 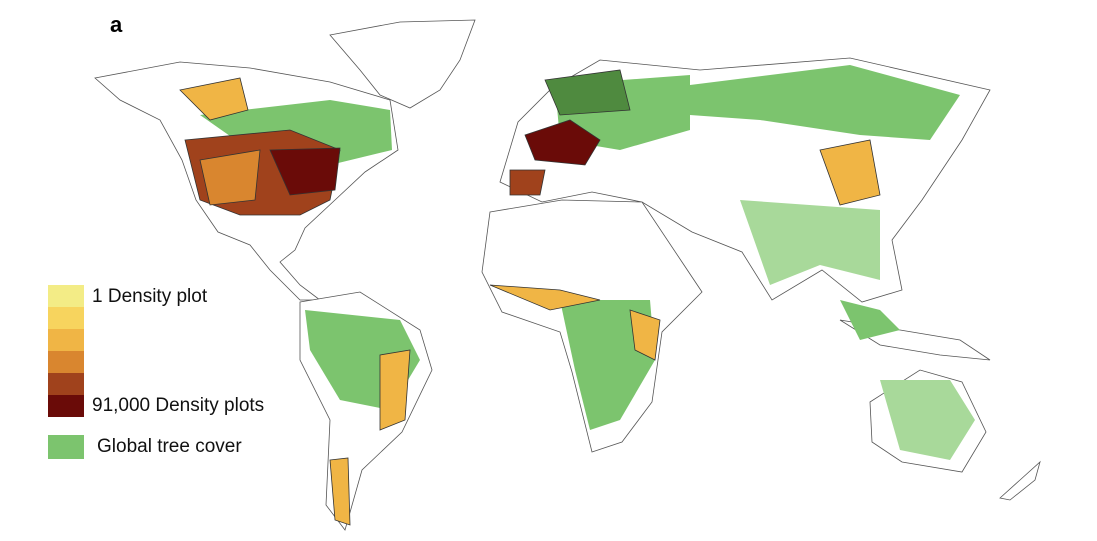 What do you see at coordinates (116, 24) in the screenshot?
I see `panel-label: a` at bounding box center [116, 24].